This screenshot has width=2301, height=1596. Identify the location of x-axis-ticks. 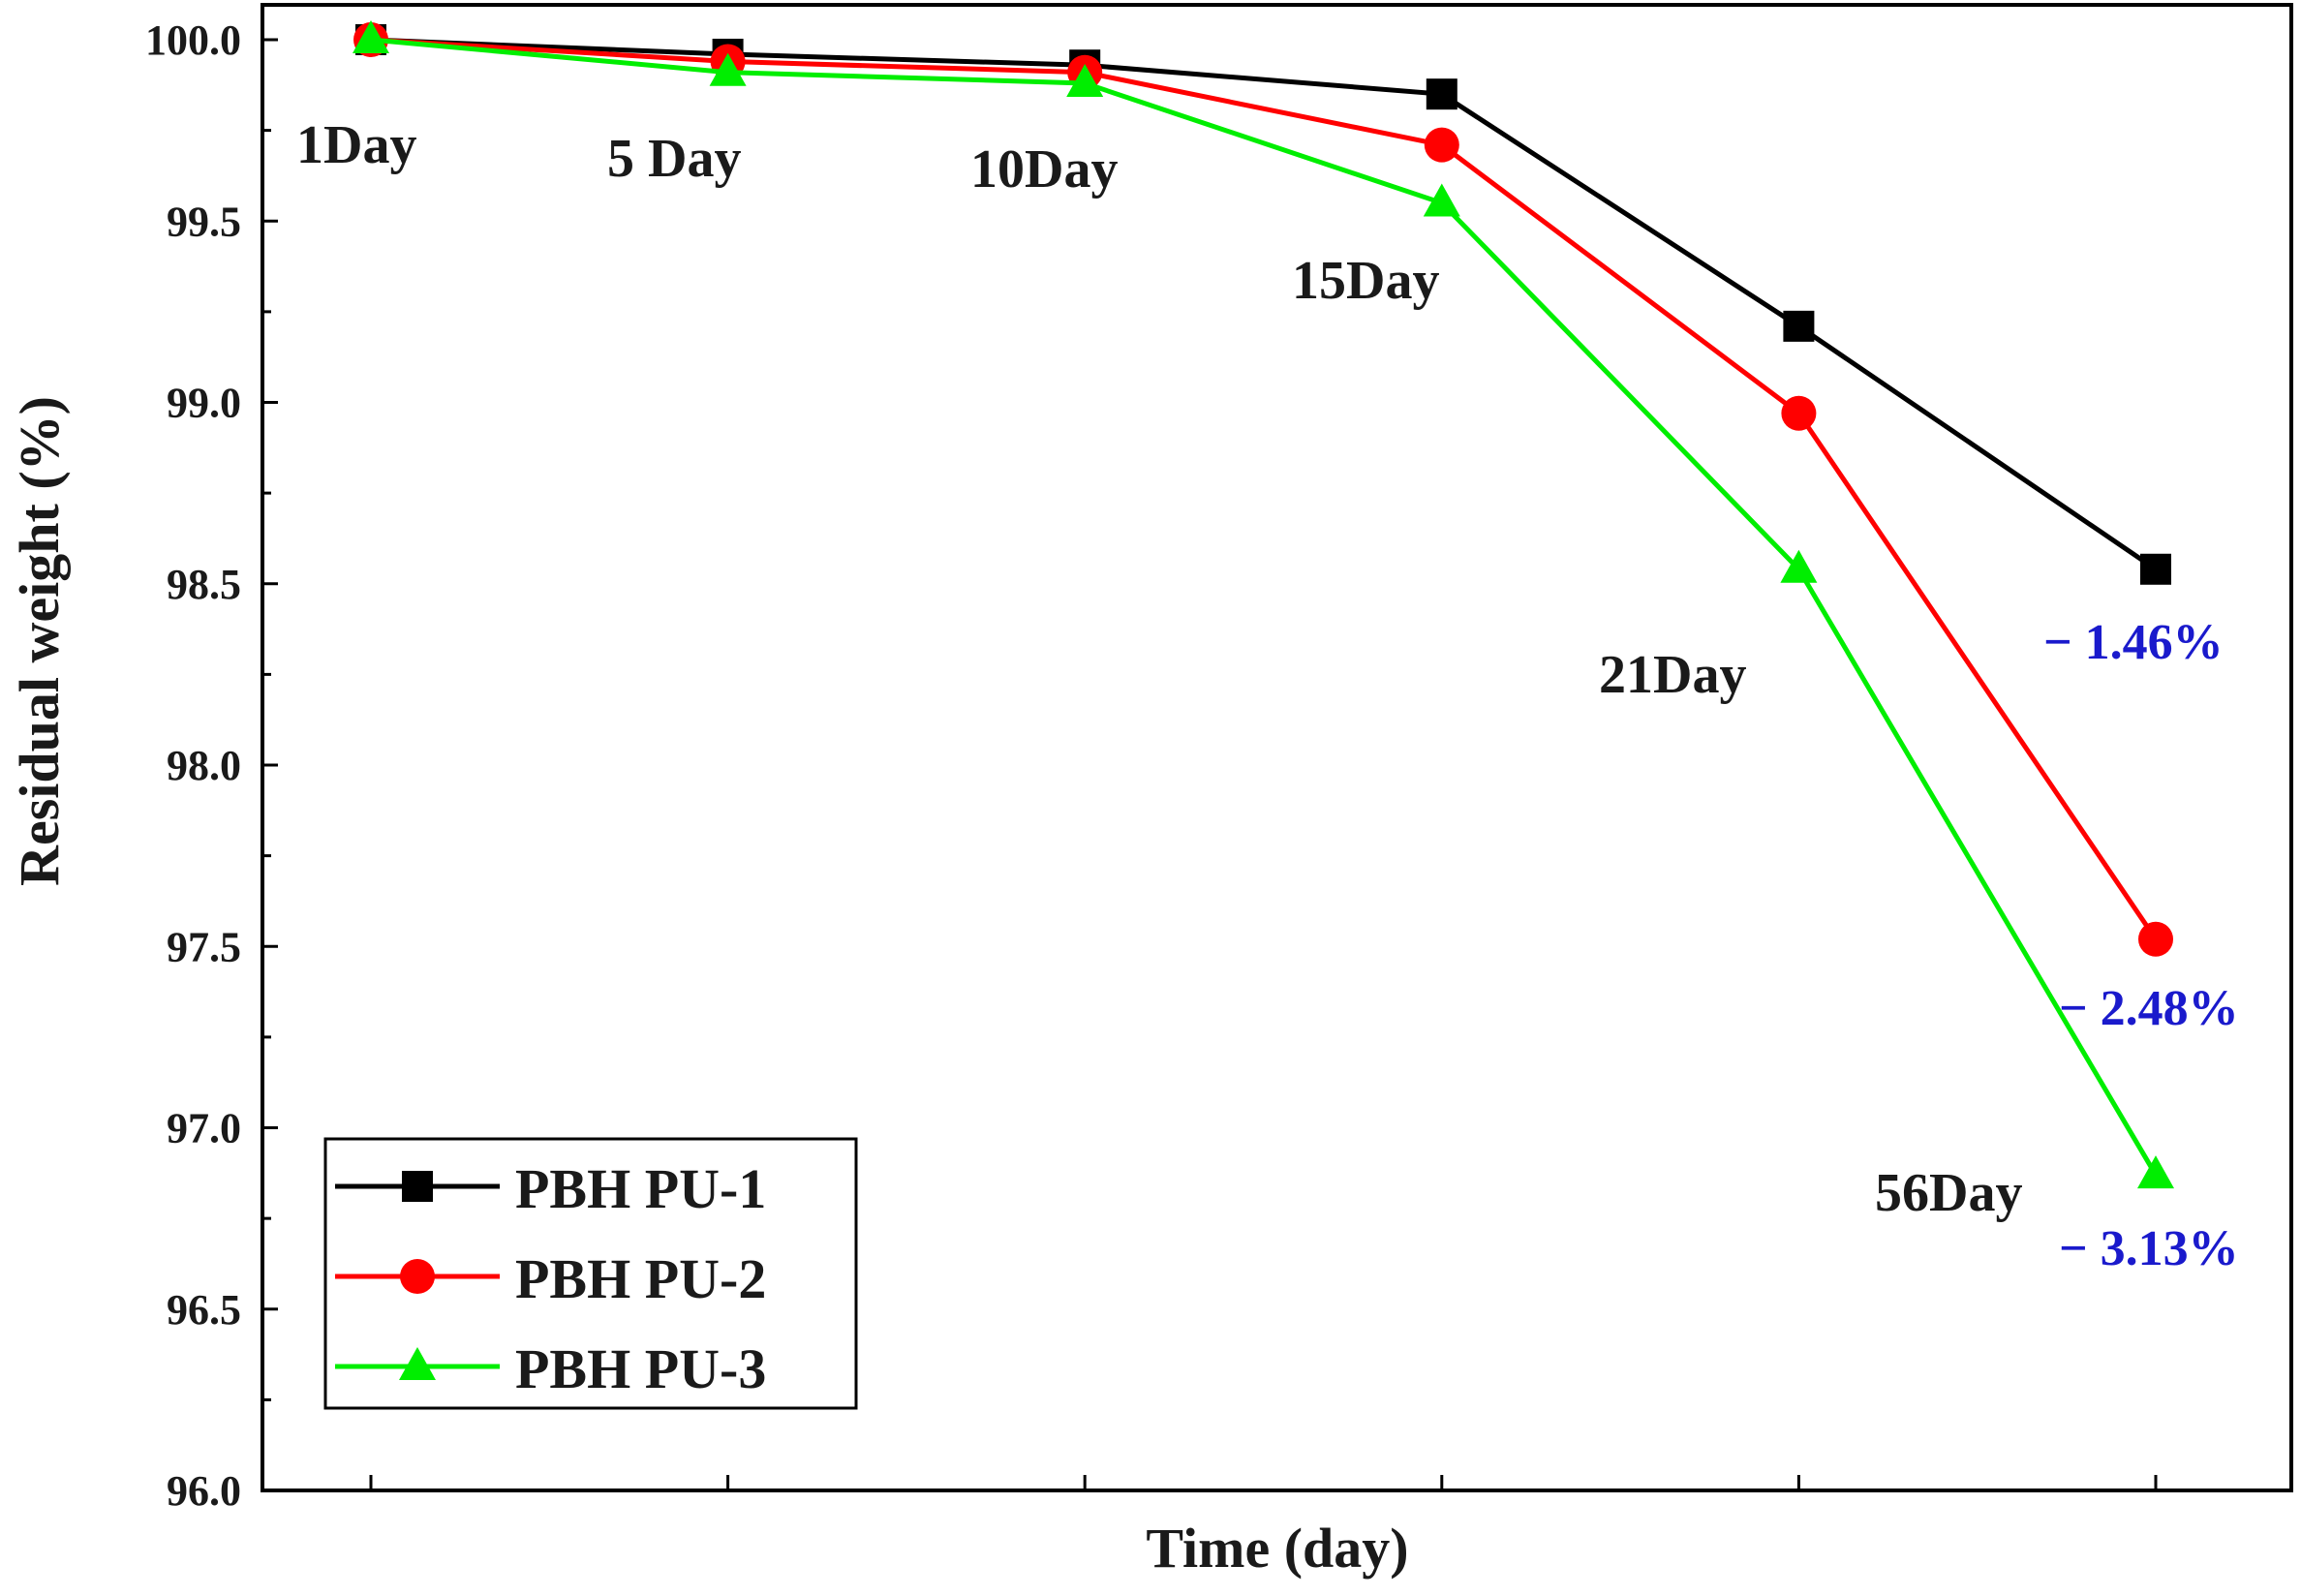
(1263, 1482).